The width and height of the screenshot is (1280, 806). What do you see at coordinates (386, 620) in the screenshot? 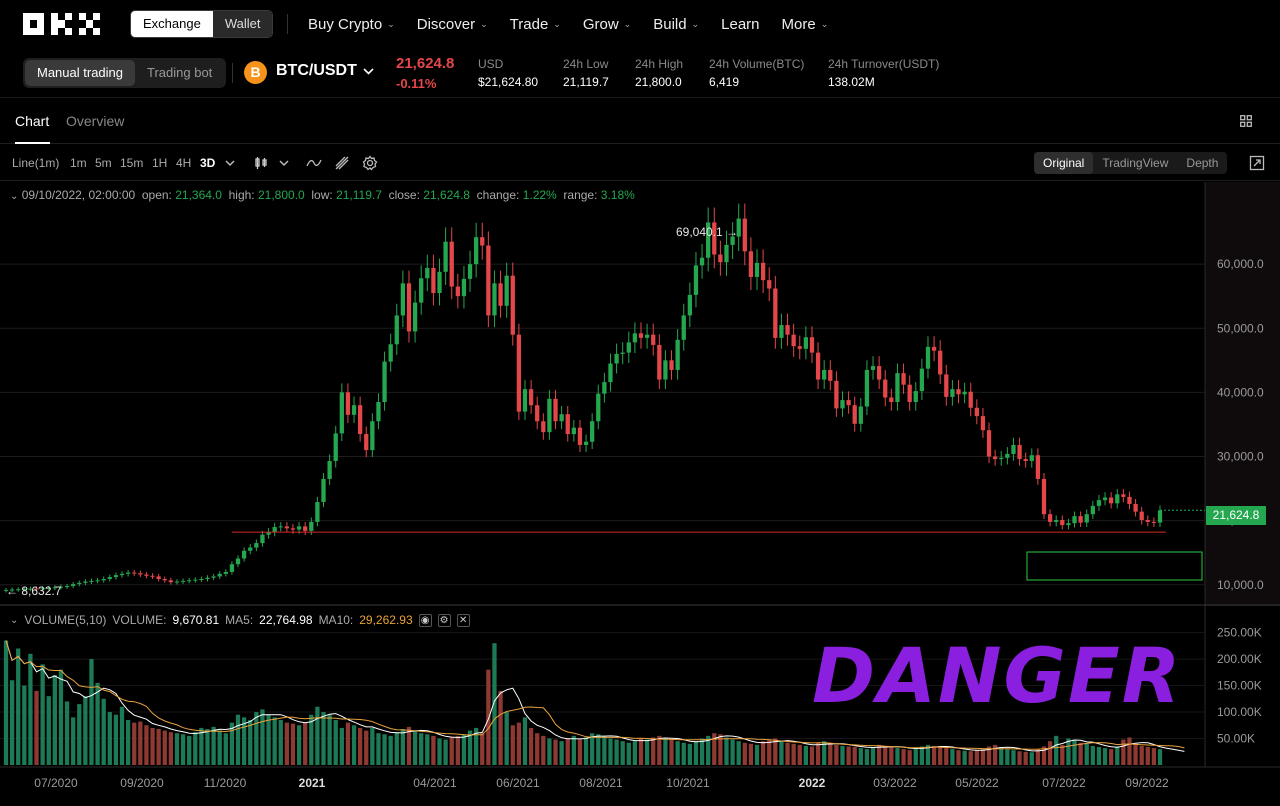
I see `ma10-value: 29,262.93` at bounding box center [386, 620].